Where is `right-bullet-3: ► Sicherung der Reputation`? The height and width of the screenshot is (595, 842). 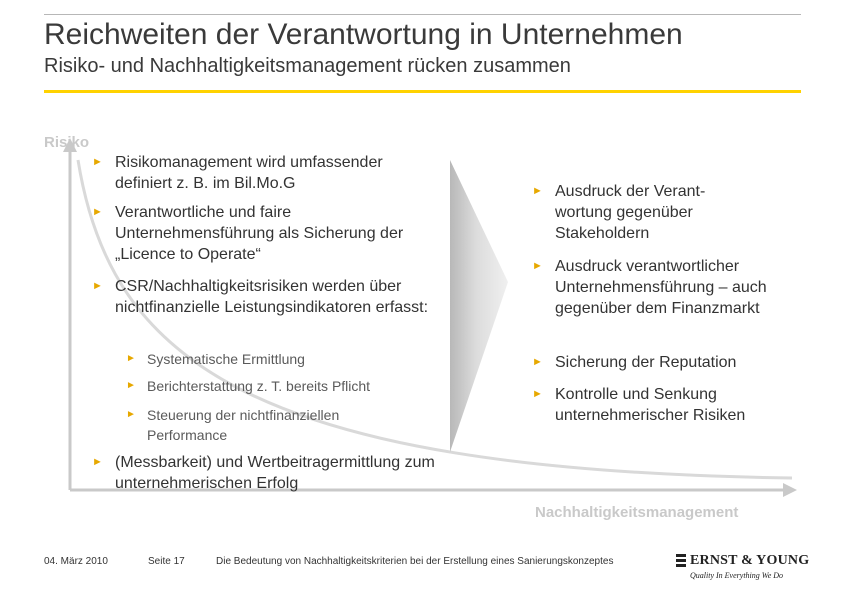
right-bullet-3: ► Sicherung der Reputation is located at coordinates (634, 362).